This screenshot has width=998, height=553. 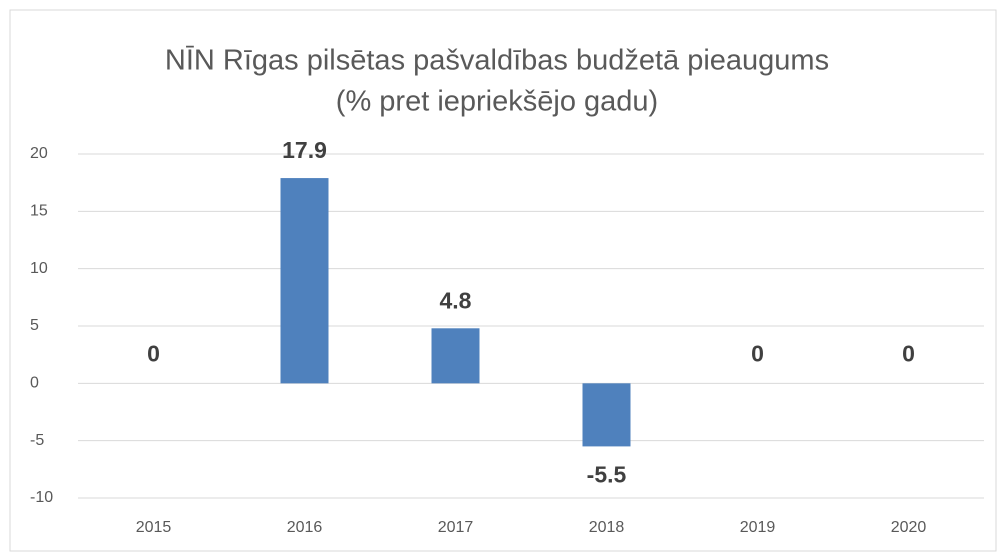 I want to click on y-tick-label: 20, so click(x=39, y=153).